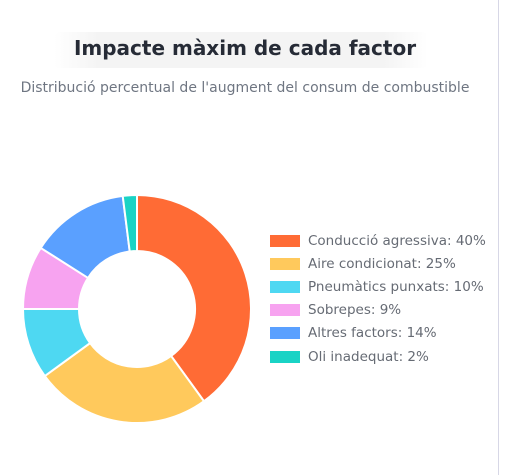  I want to click on legend-item-sobrepes: Sobrepes: 9%, so click(385, 310).